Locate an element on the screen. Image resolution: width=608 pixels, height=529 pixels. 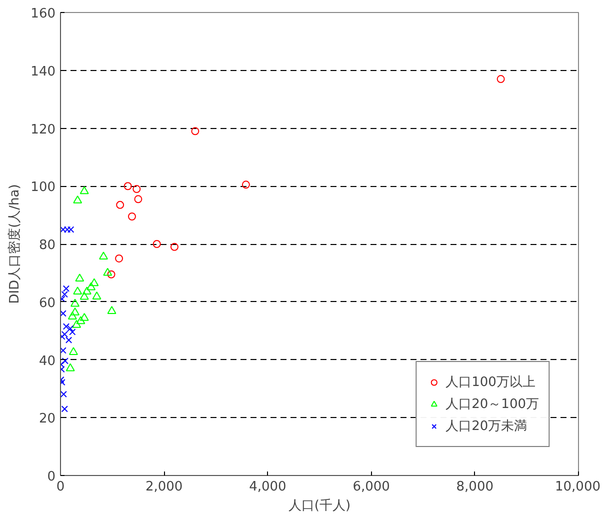
x-tick-label: 10,000 is located at coordinates (578, 487).